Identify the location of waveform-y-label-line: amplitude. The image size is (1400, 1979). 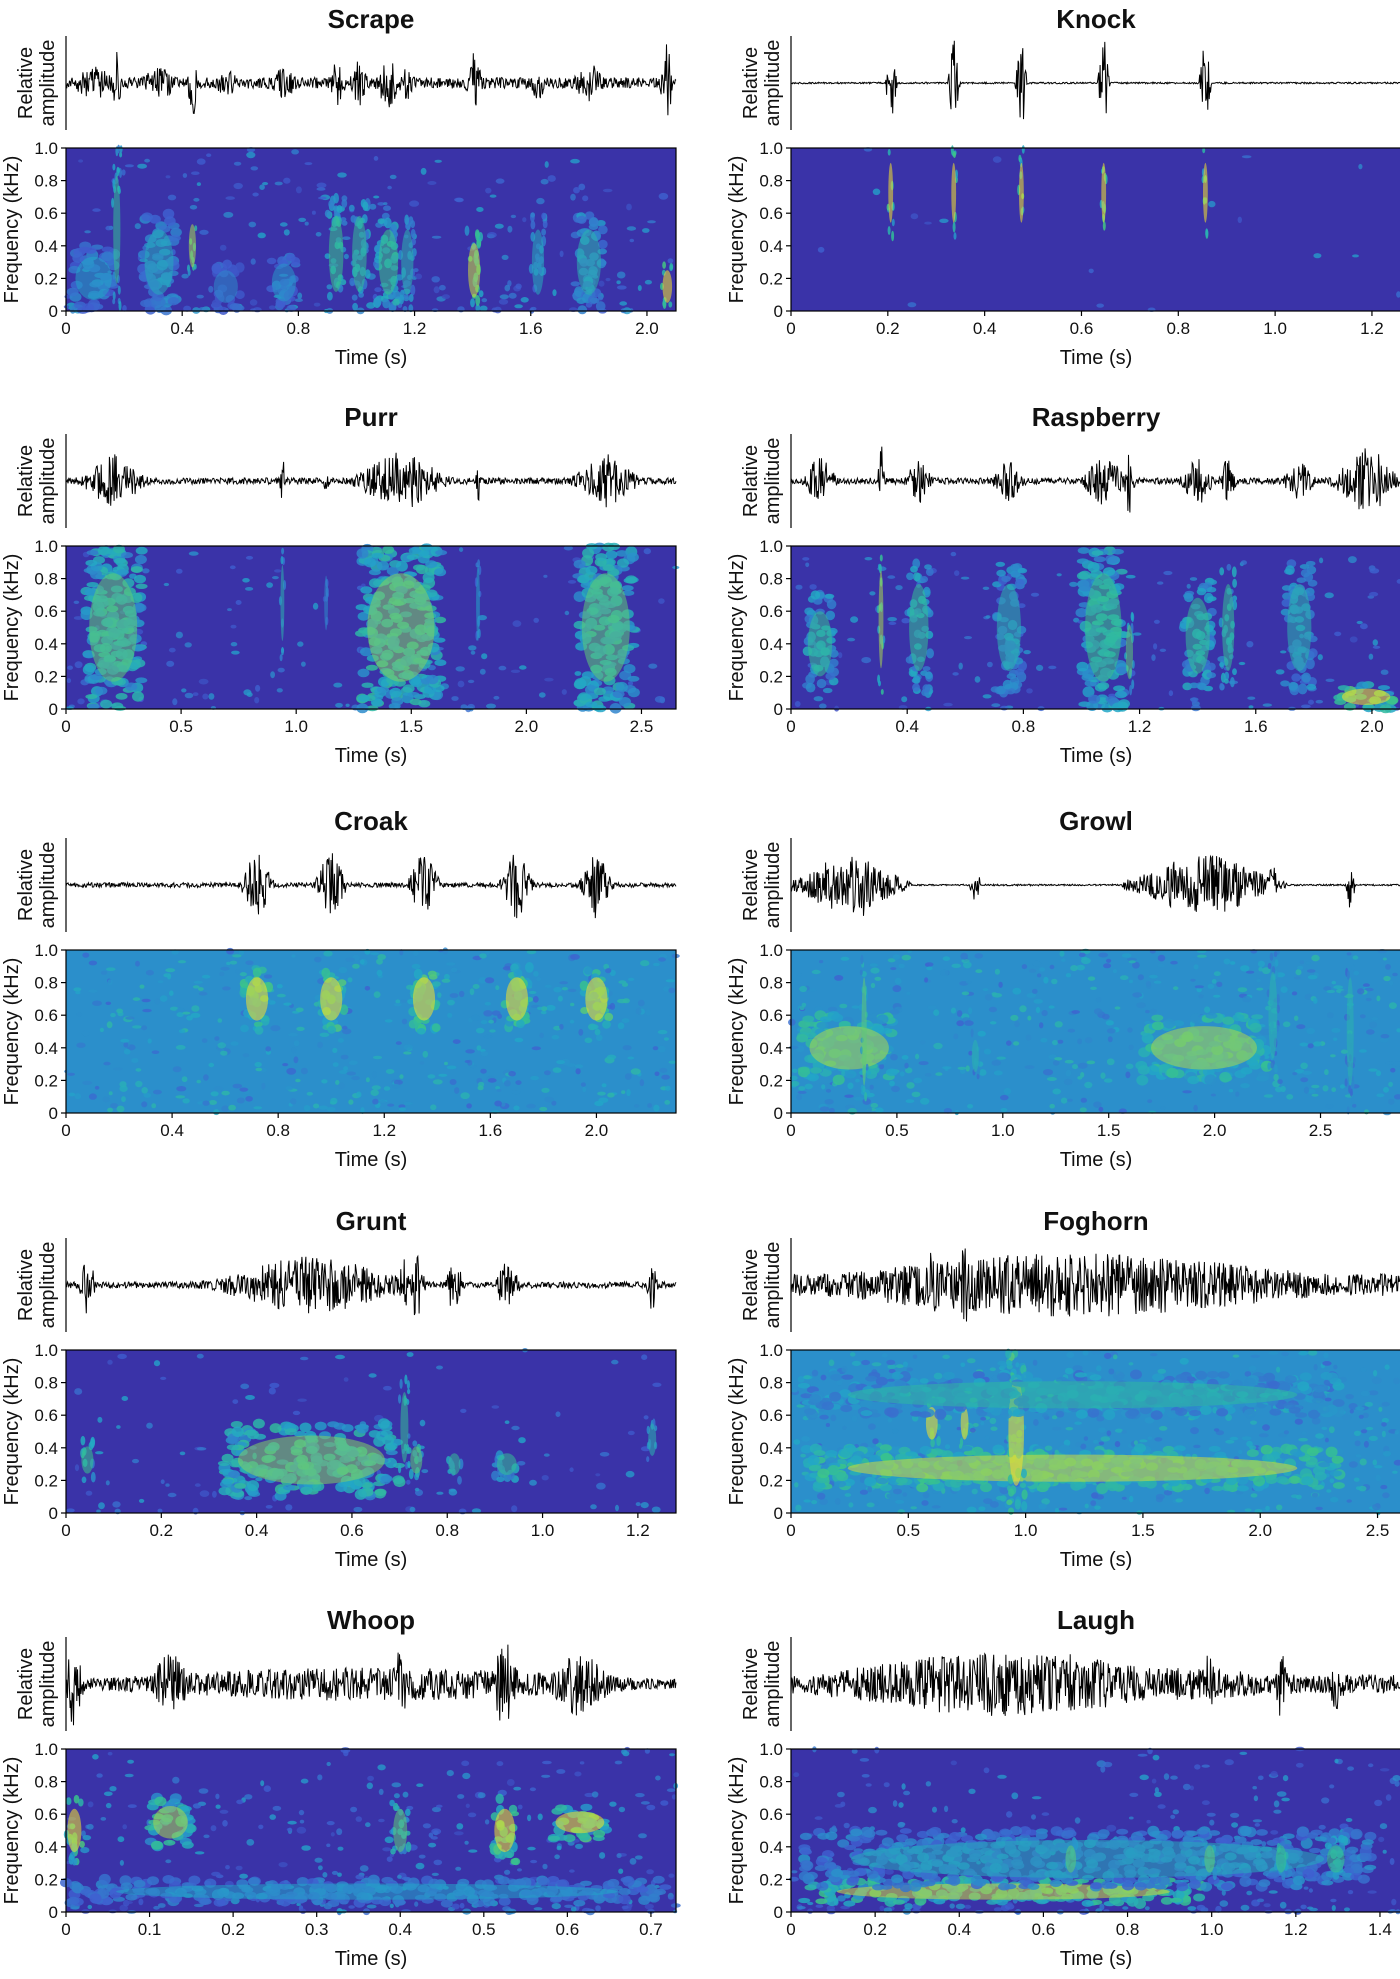
(773, 481).